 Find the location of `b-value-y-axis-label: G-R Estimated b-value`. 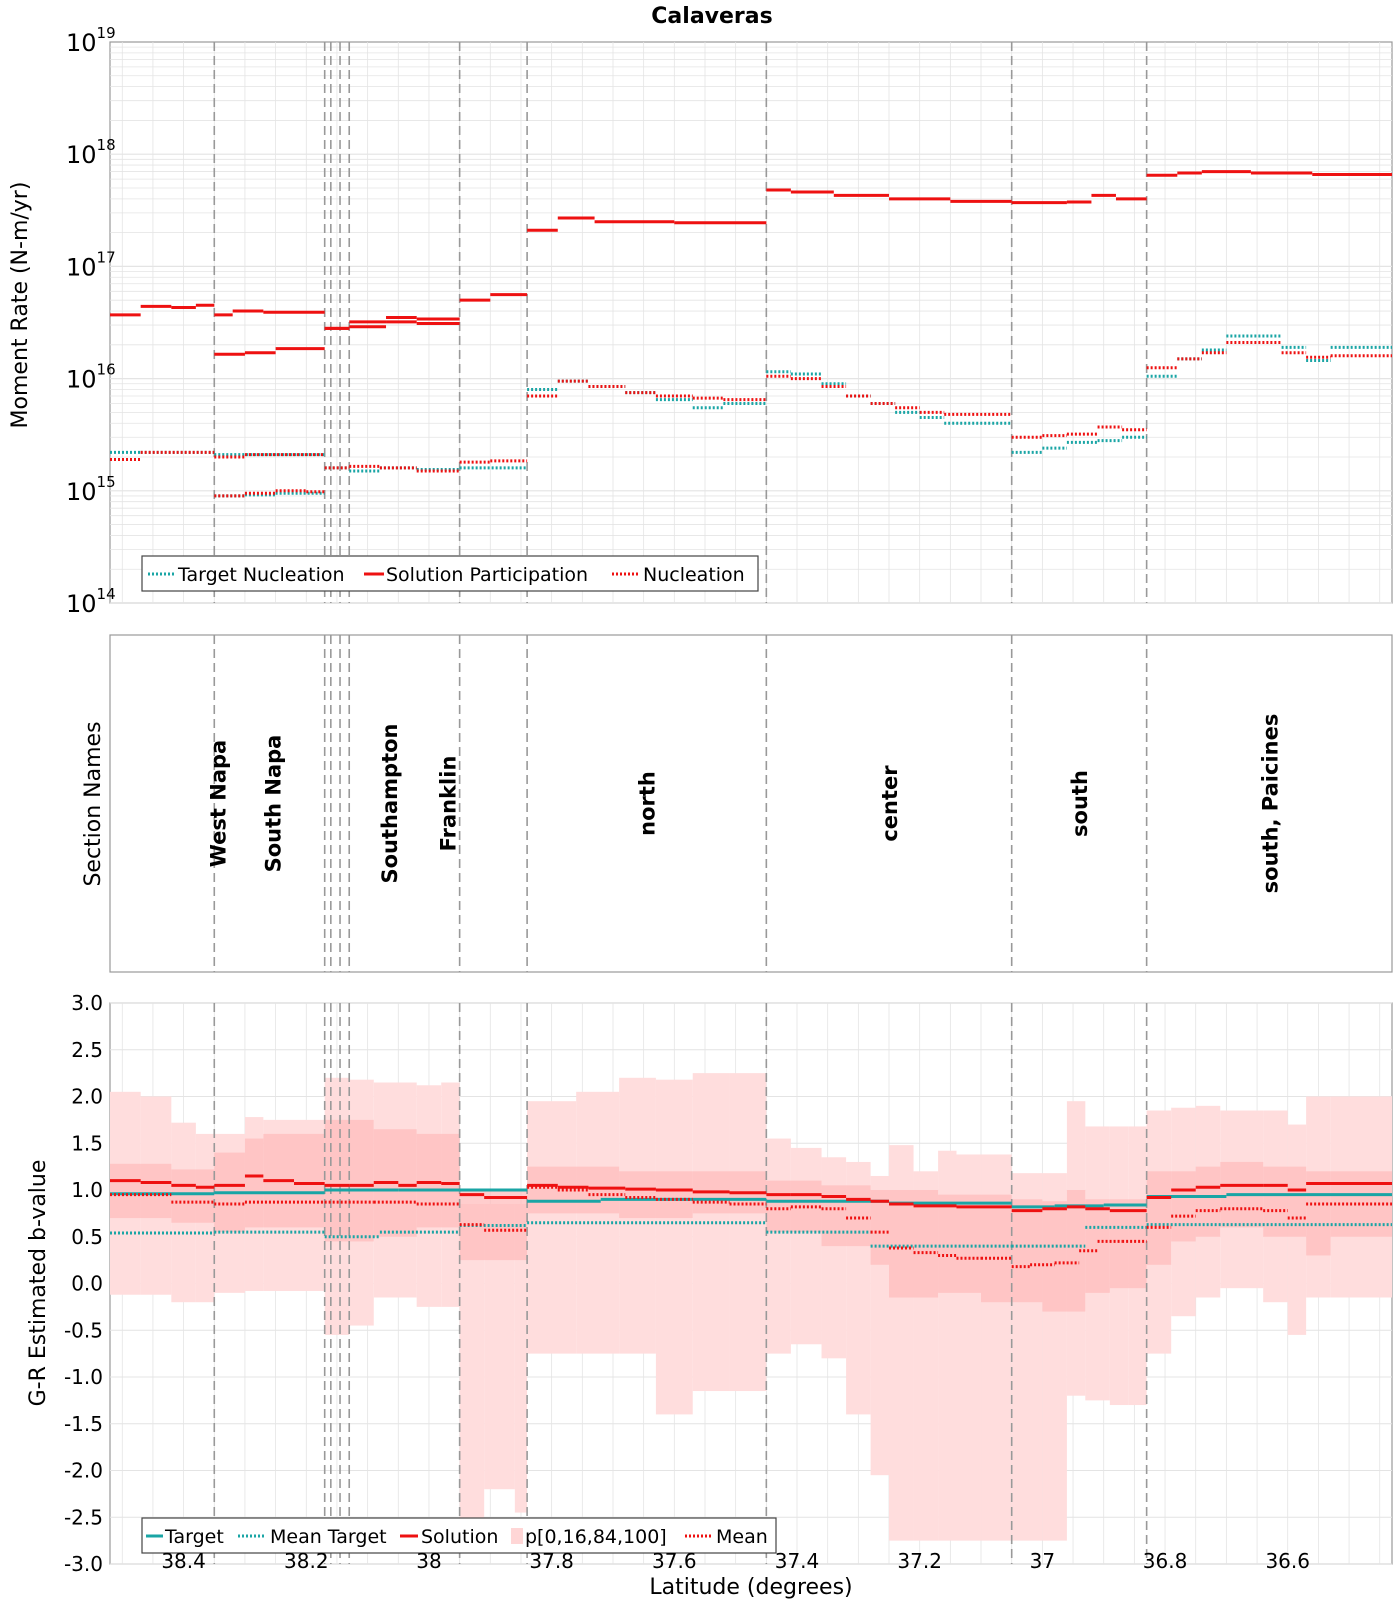

b-value-y-axis-label: G-R Estimated b-value is located at coordinates (38, 1283).